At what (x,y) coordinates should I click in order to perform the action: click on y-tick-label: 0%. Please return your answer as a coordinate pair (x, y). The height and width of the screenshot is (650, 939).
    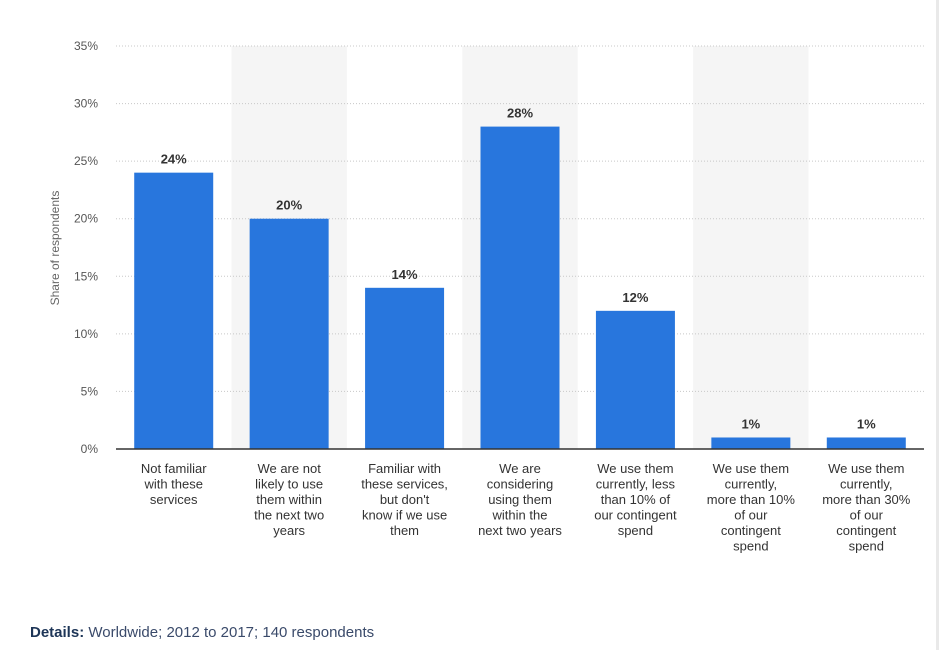
    Looking at the image, I should click on (90, 449).